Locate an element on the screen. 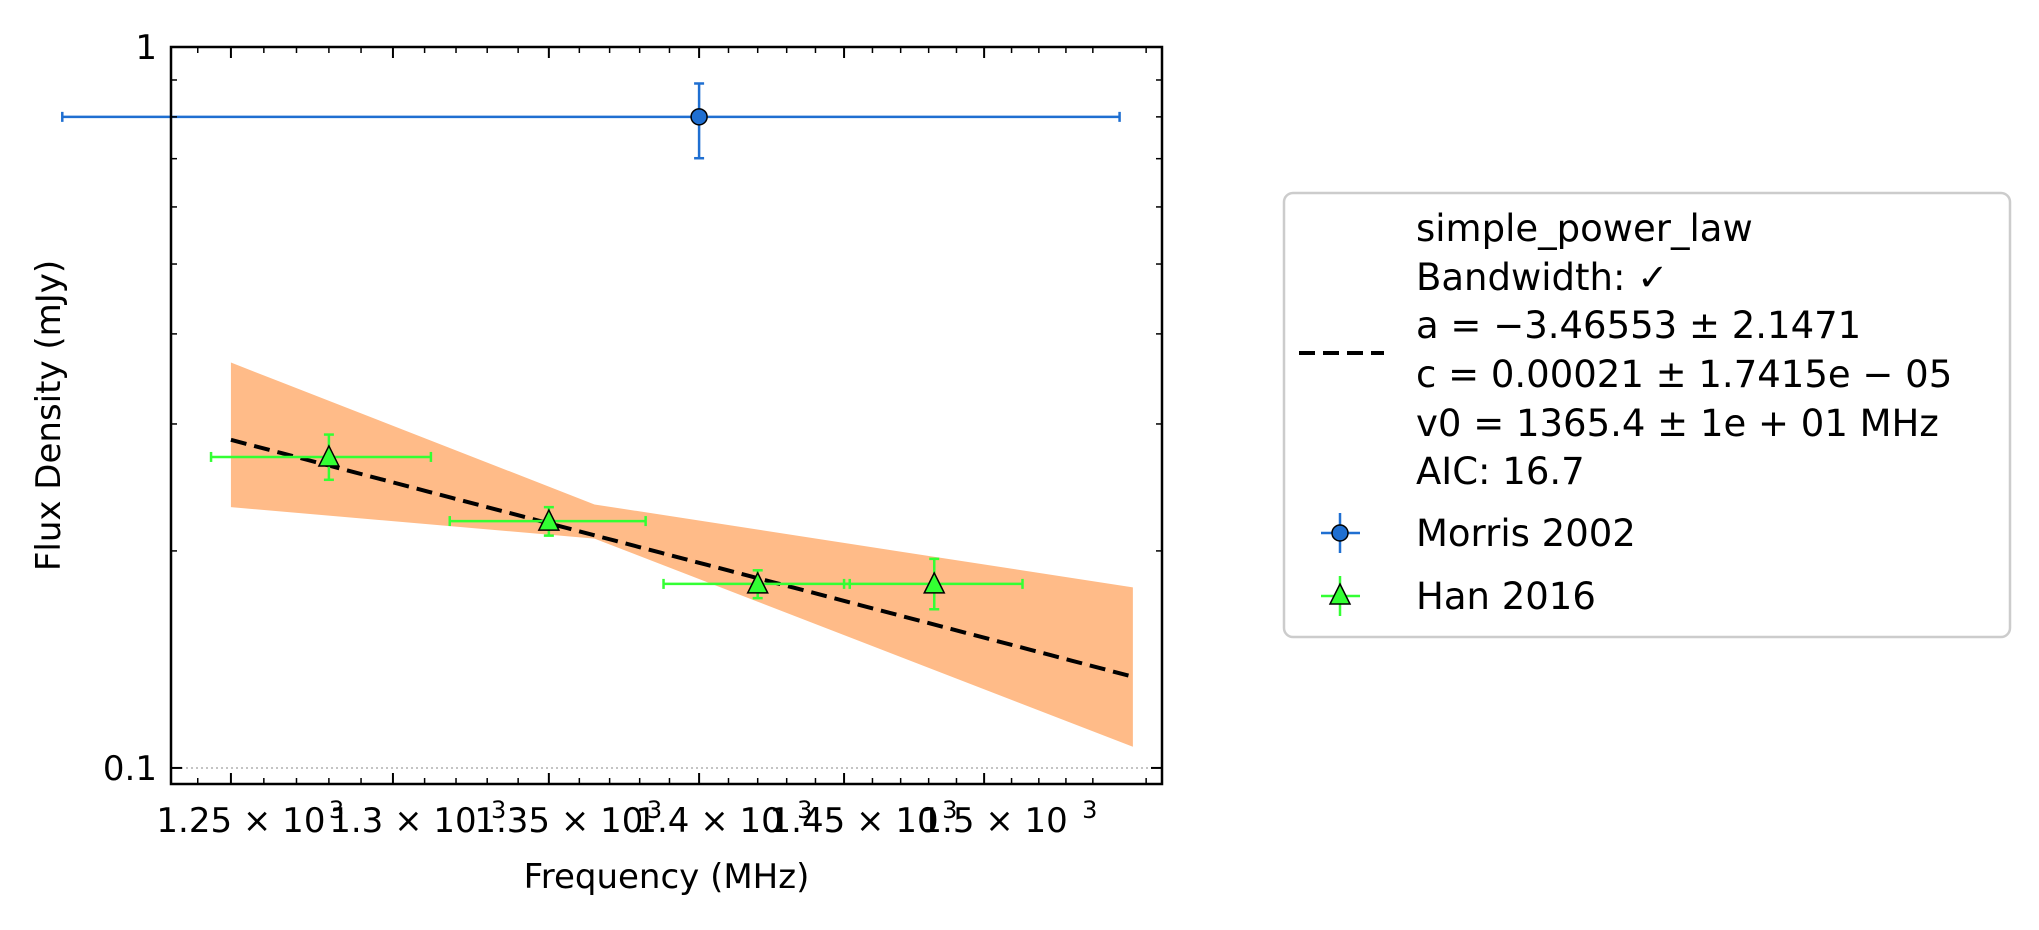 The image size is (2039, 930). legend-han-marker is located at coordinates (1340, 593).